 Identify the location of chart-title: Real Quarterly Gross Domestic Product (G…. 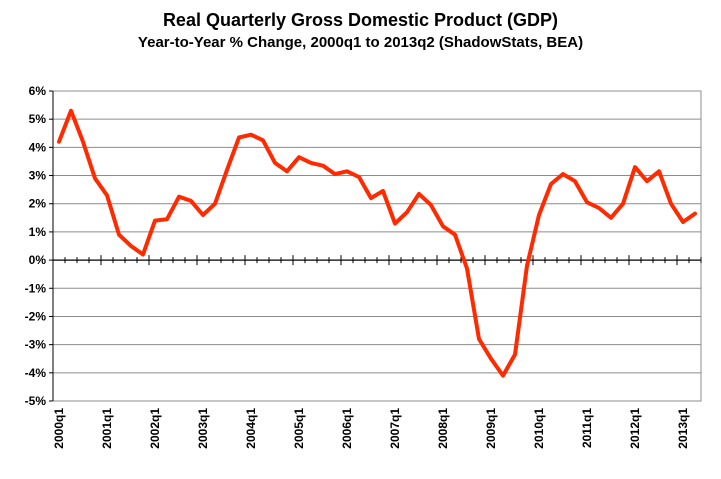
(360, 20).